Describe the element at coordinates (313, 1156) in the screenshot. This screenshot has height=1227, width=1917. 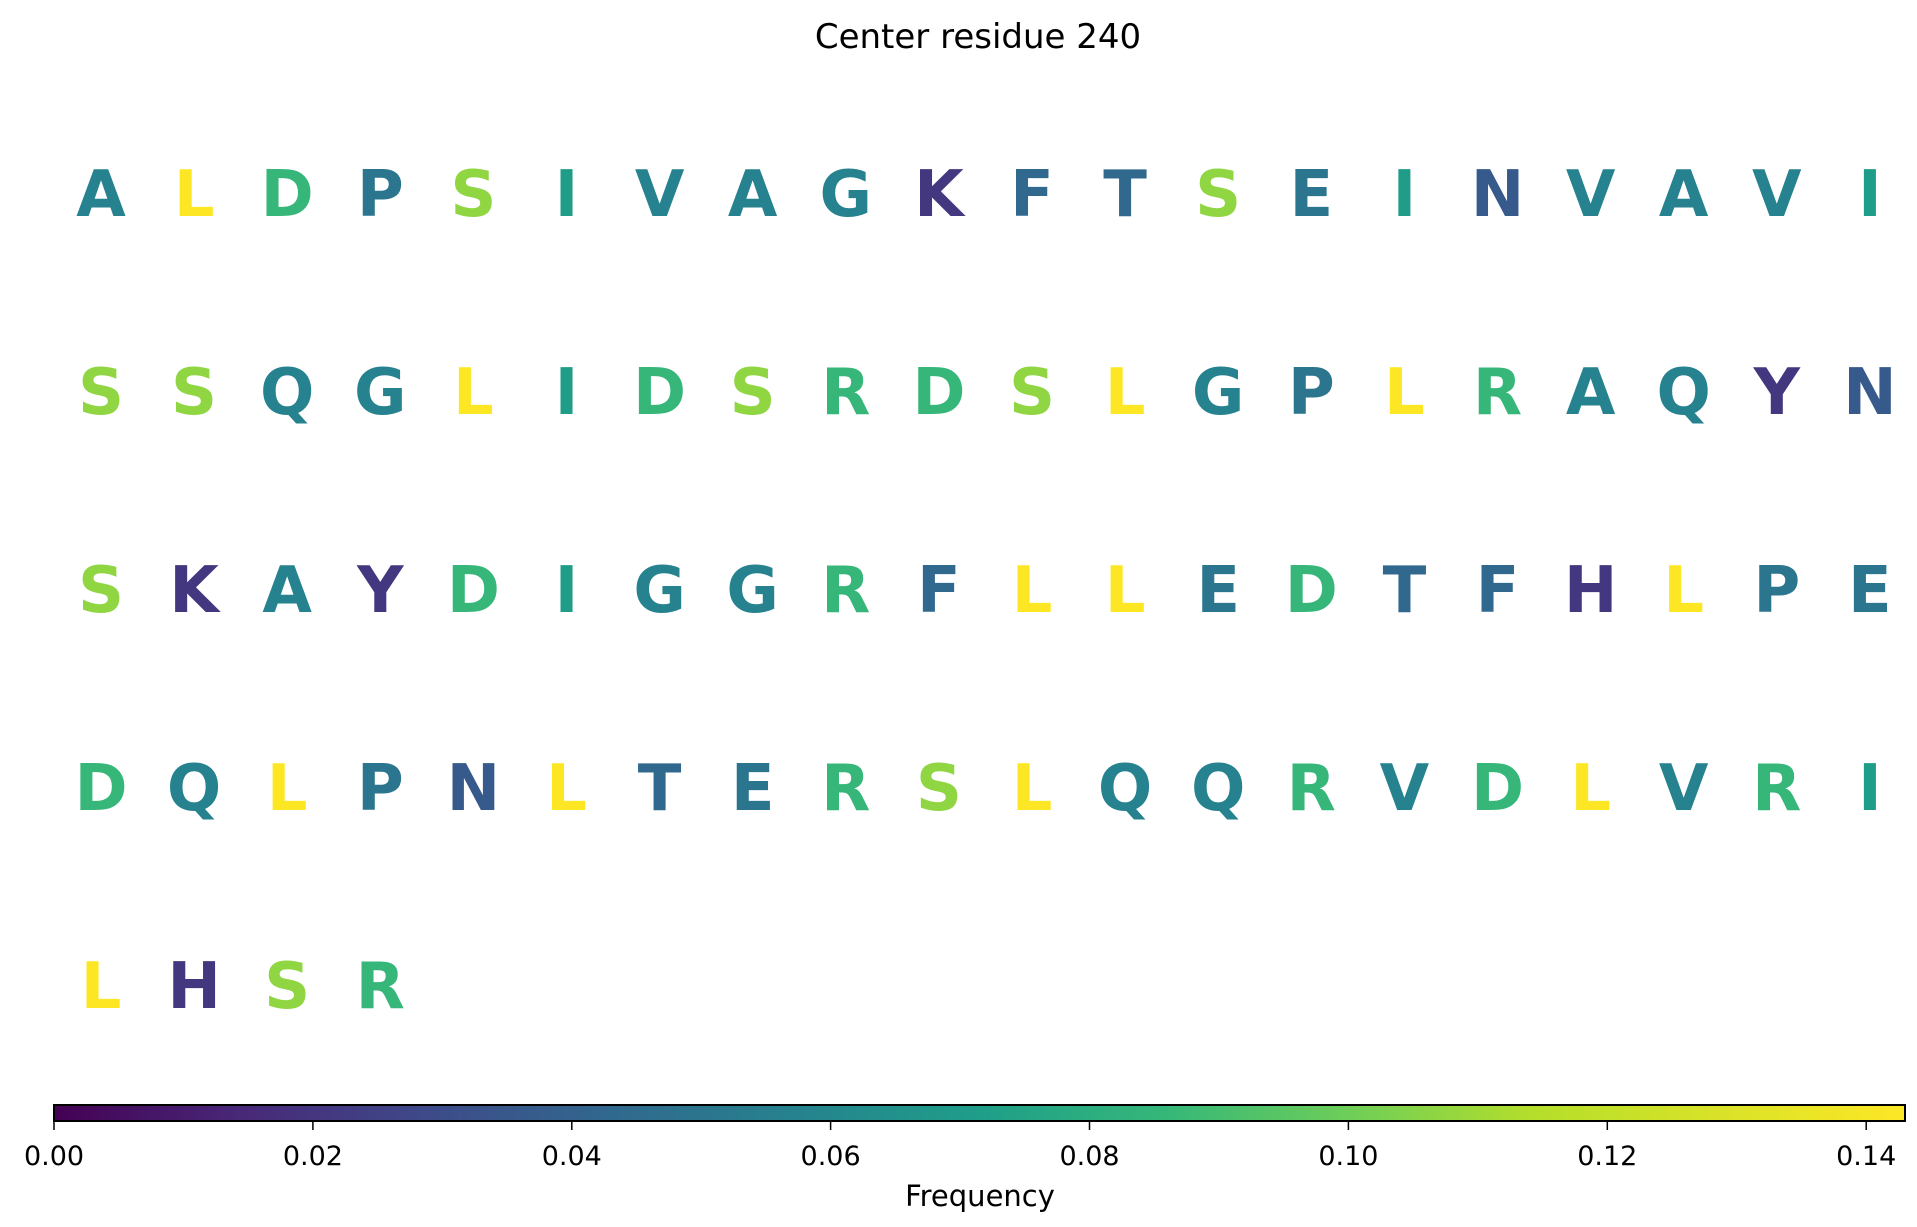
I see `colorbar-tick-label: 0.02` at that location.